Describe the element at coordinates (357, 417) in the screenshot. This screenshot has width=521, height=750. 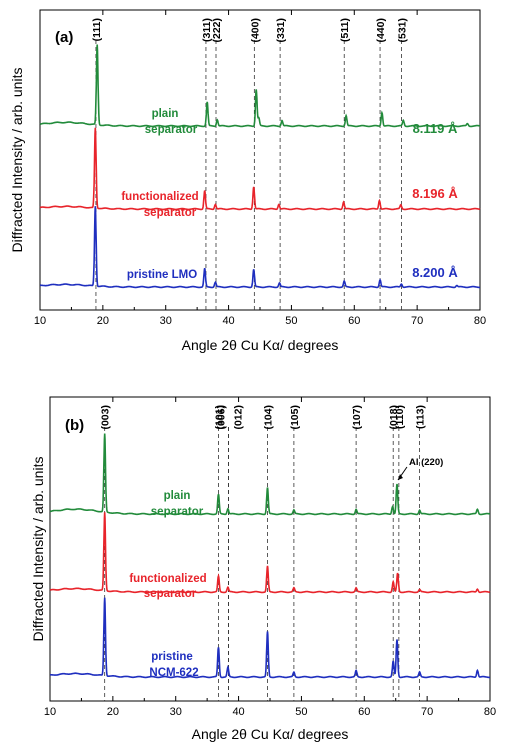
I see `hkl-label: (107)` at that location.